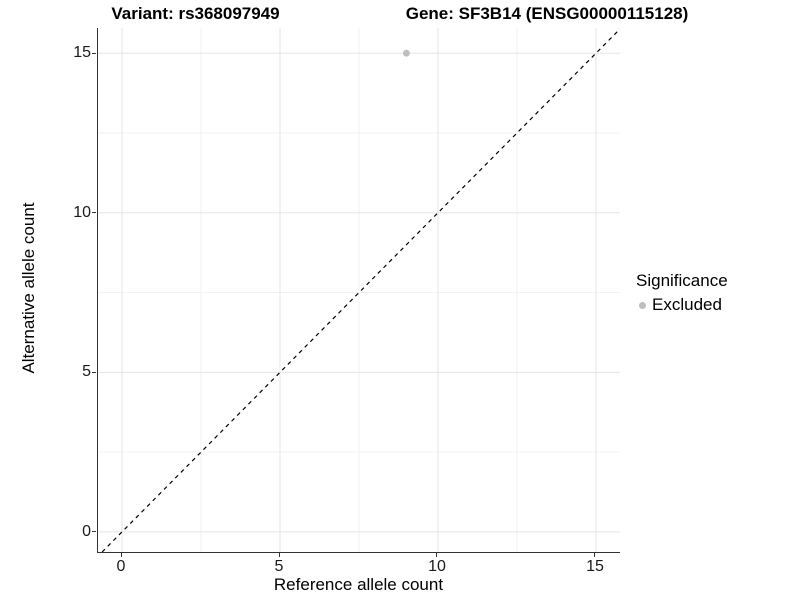  What do you see at coordinates (82, 53) in the screenshot?
I see `y-tick-label: 15` at bounding box center [82, 53].